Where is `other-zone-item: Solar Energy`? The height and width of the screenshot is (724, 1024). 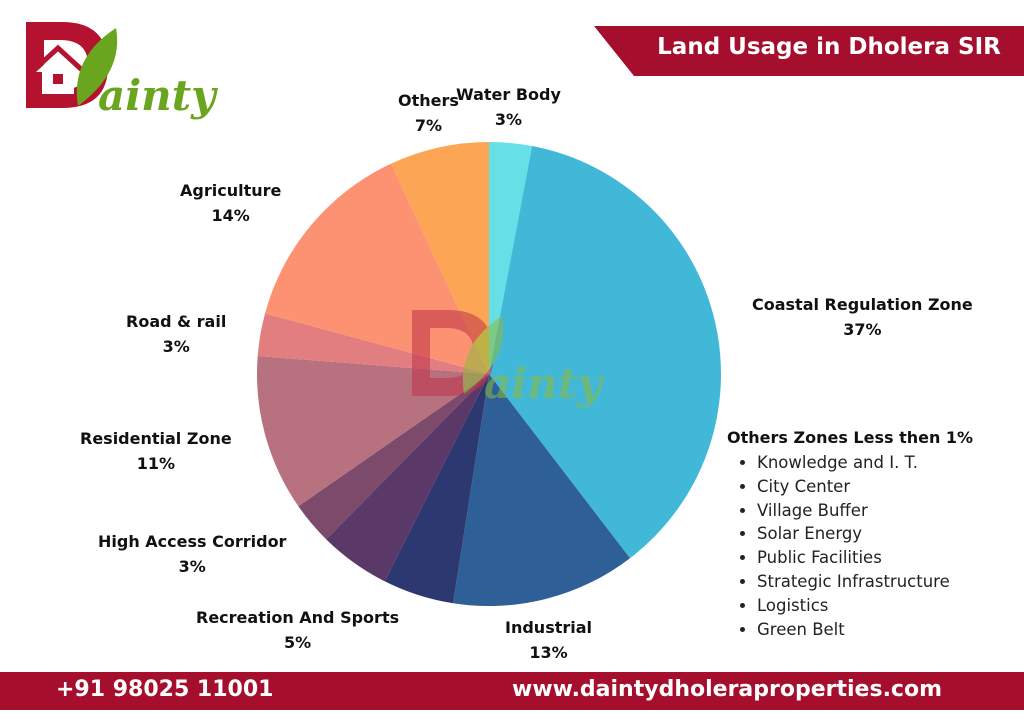
other-zone-item: Solar Energy is located at coordinates (865, 534).